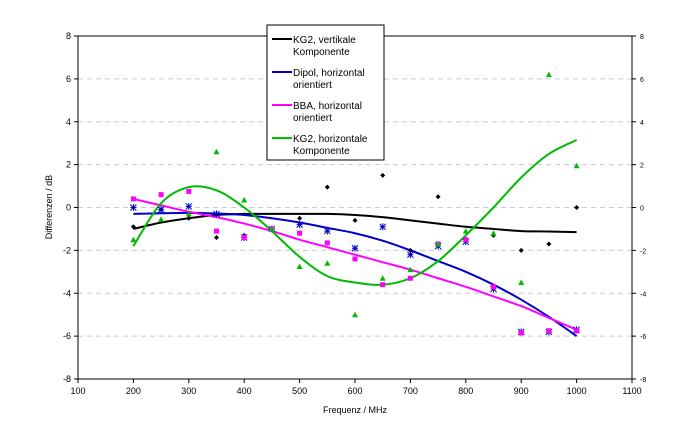 The image size is (691, 430). What do you see at coordinates (67, 336) in the screenshot?
I see `y-tick-label: -6` at bounding box center [67, 336].